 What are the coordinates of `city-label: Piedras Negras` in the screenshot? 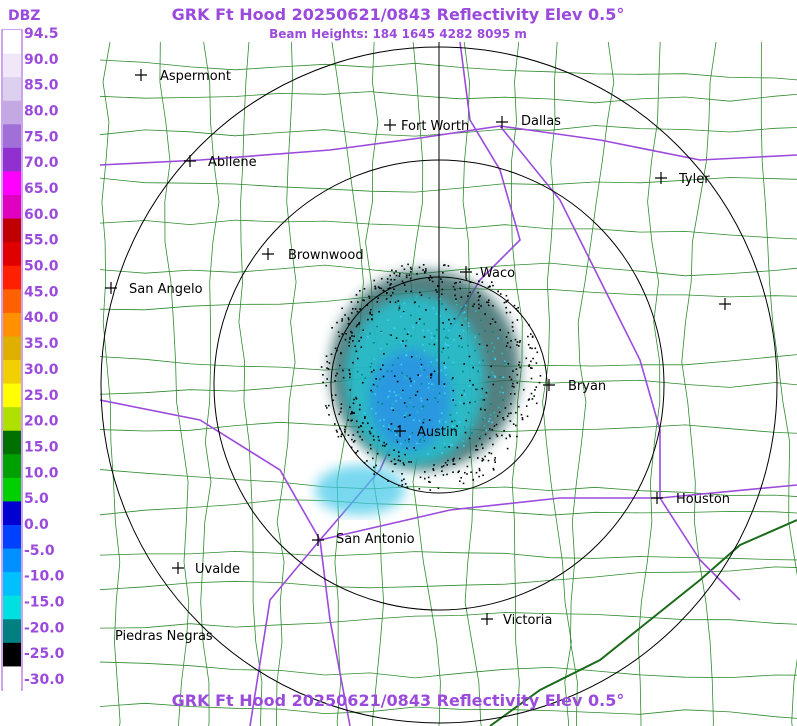 It's located at (164, 636).